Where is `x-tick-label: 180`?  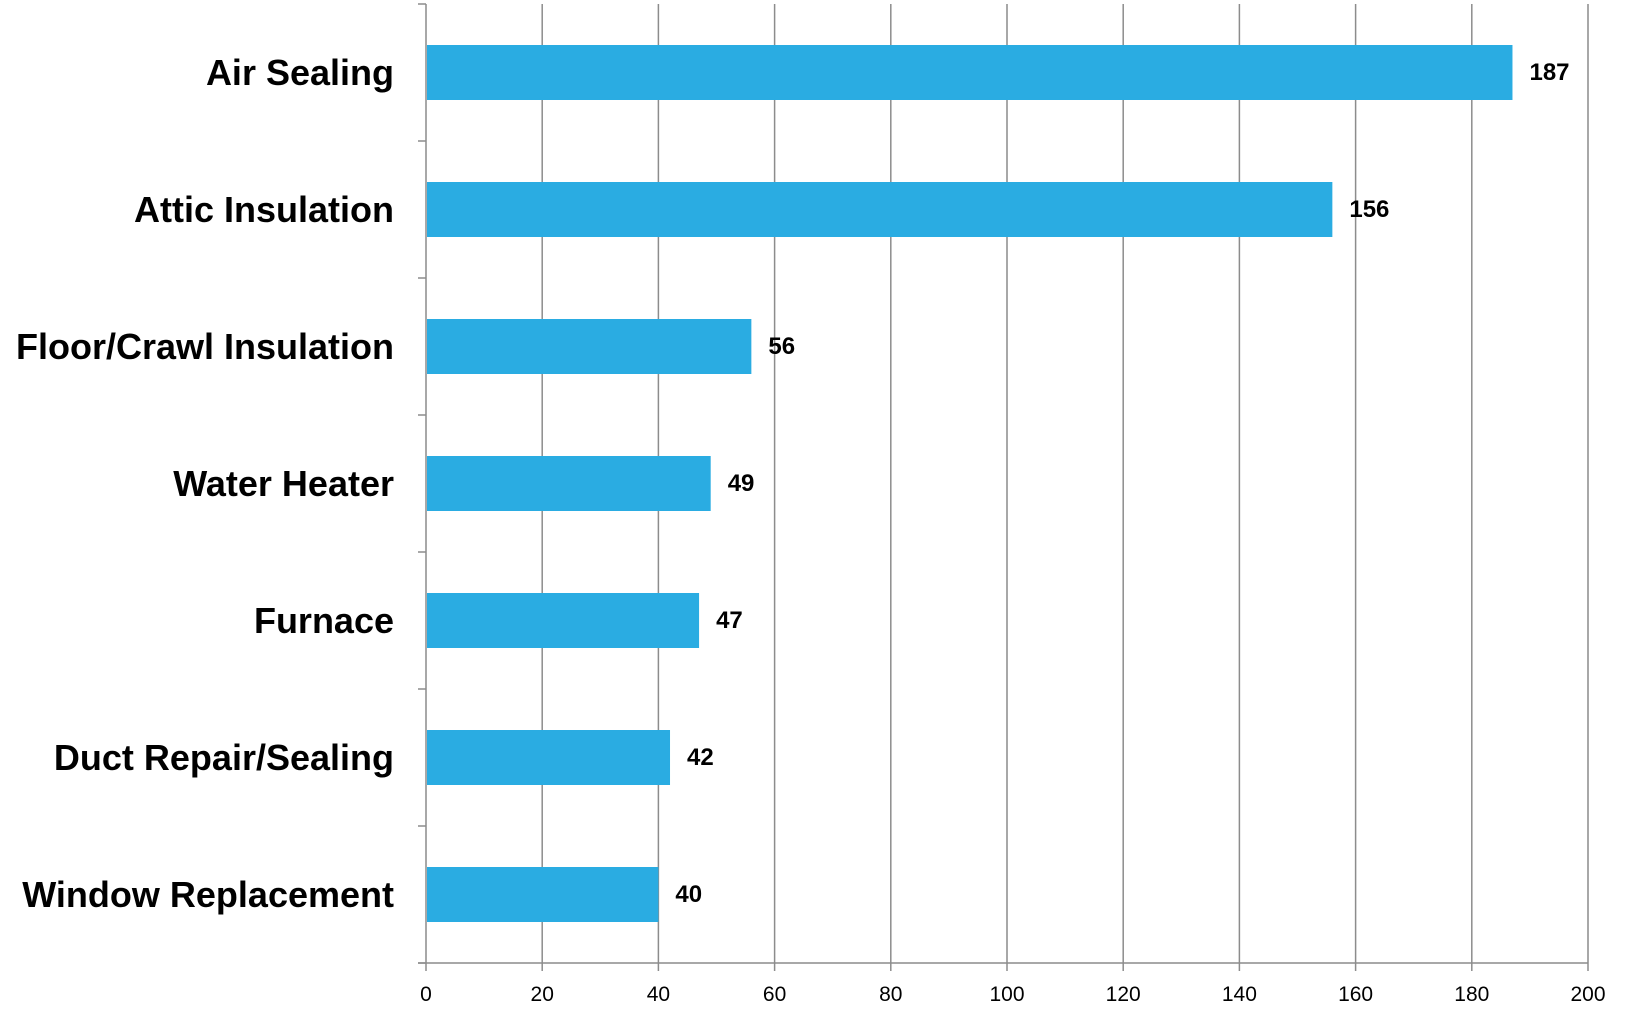 x-tick-label: 180 is located at coordinates (1471, 994).